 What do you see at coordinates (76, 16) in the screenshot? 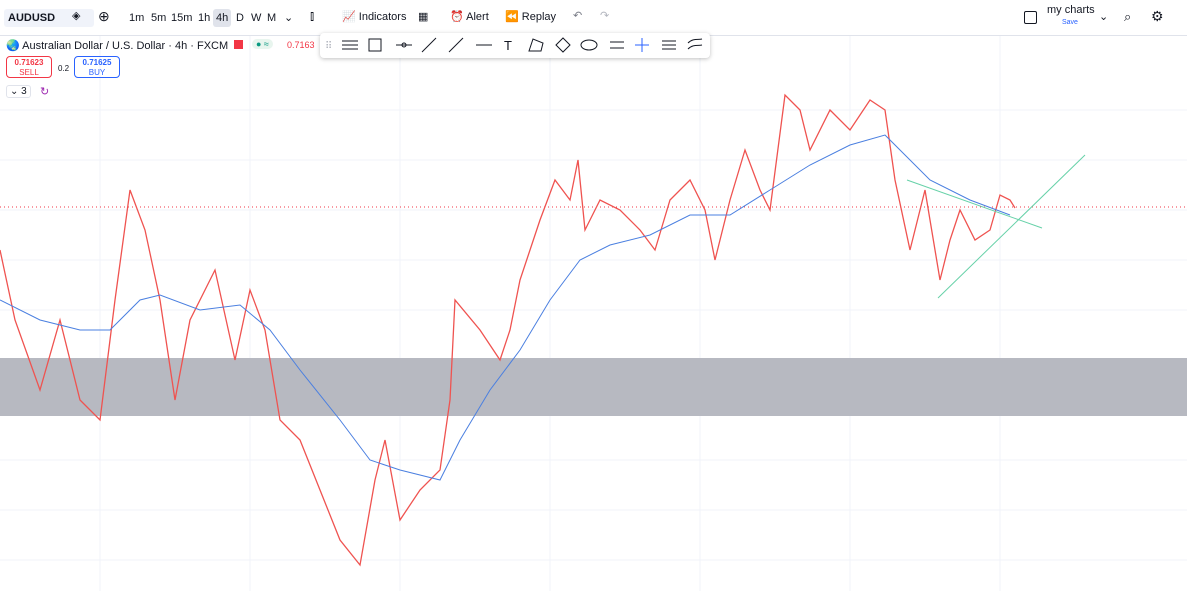
I see `compare: ◈` at bounding box center [76, 16].